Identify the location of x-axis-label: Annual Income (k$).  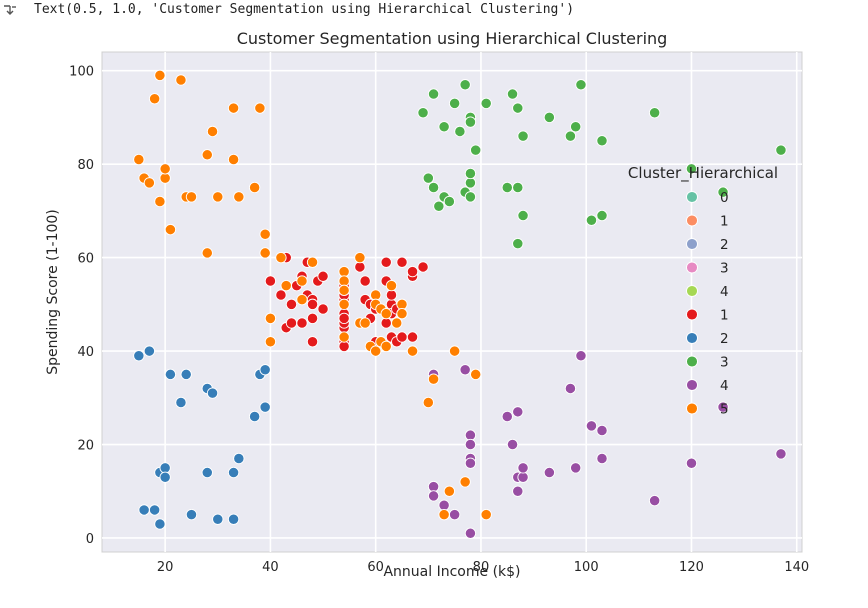
(451, 572).